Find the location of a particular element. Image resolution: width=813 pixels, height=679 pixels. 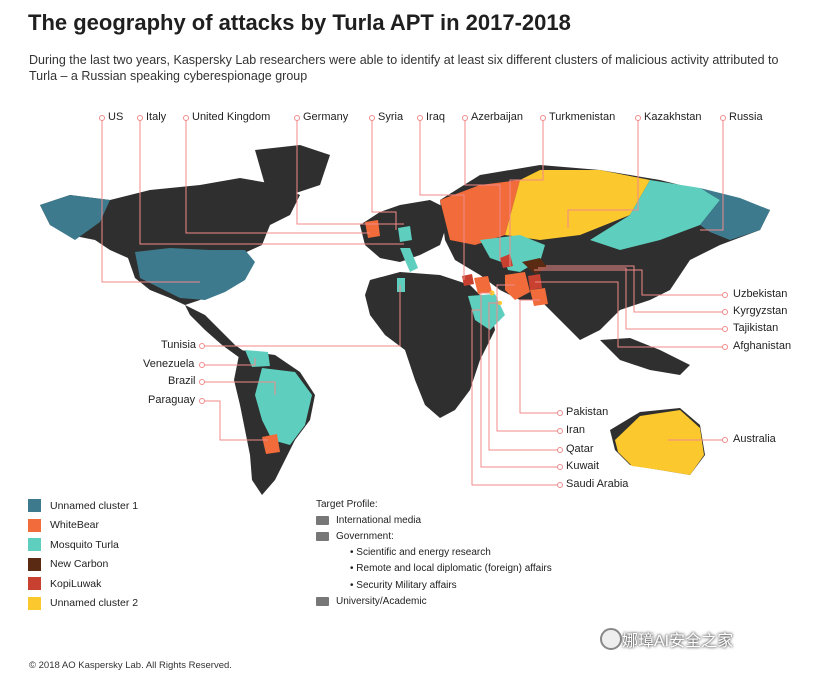

label-venezuela: Venezuela is located at coordinates (169, 364).